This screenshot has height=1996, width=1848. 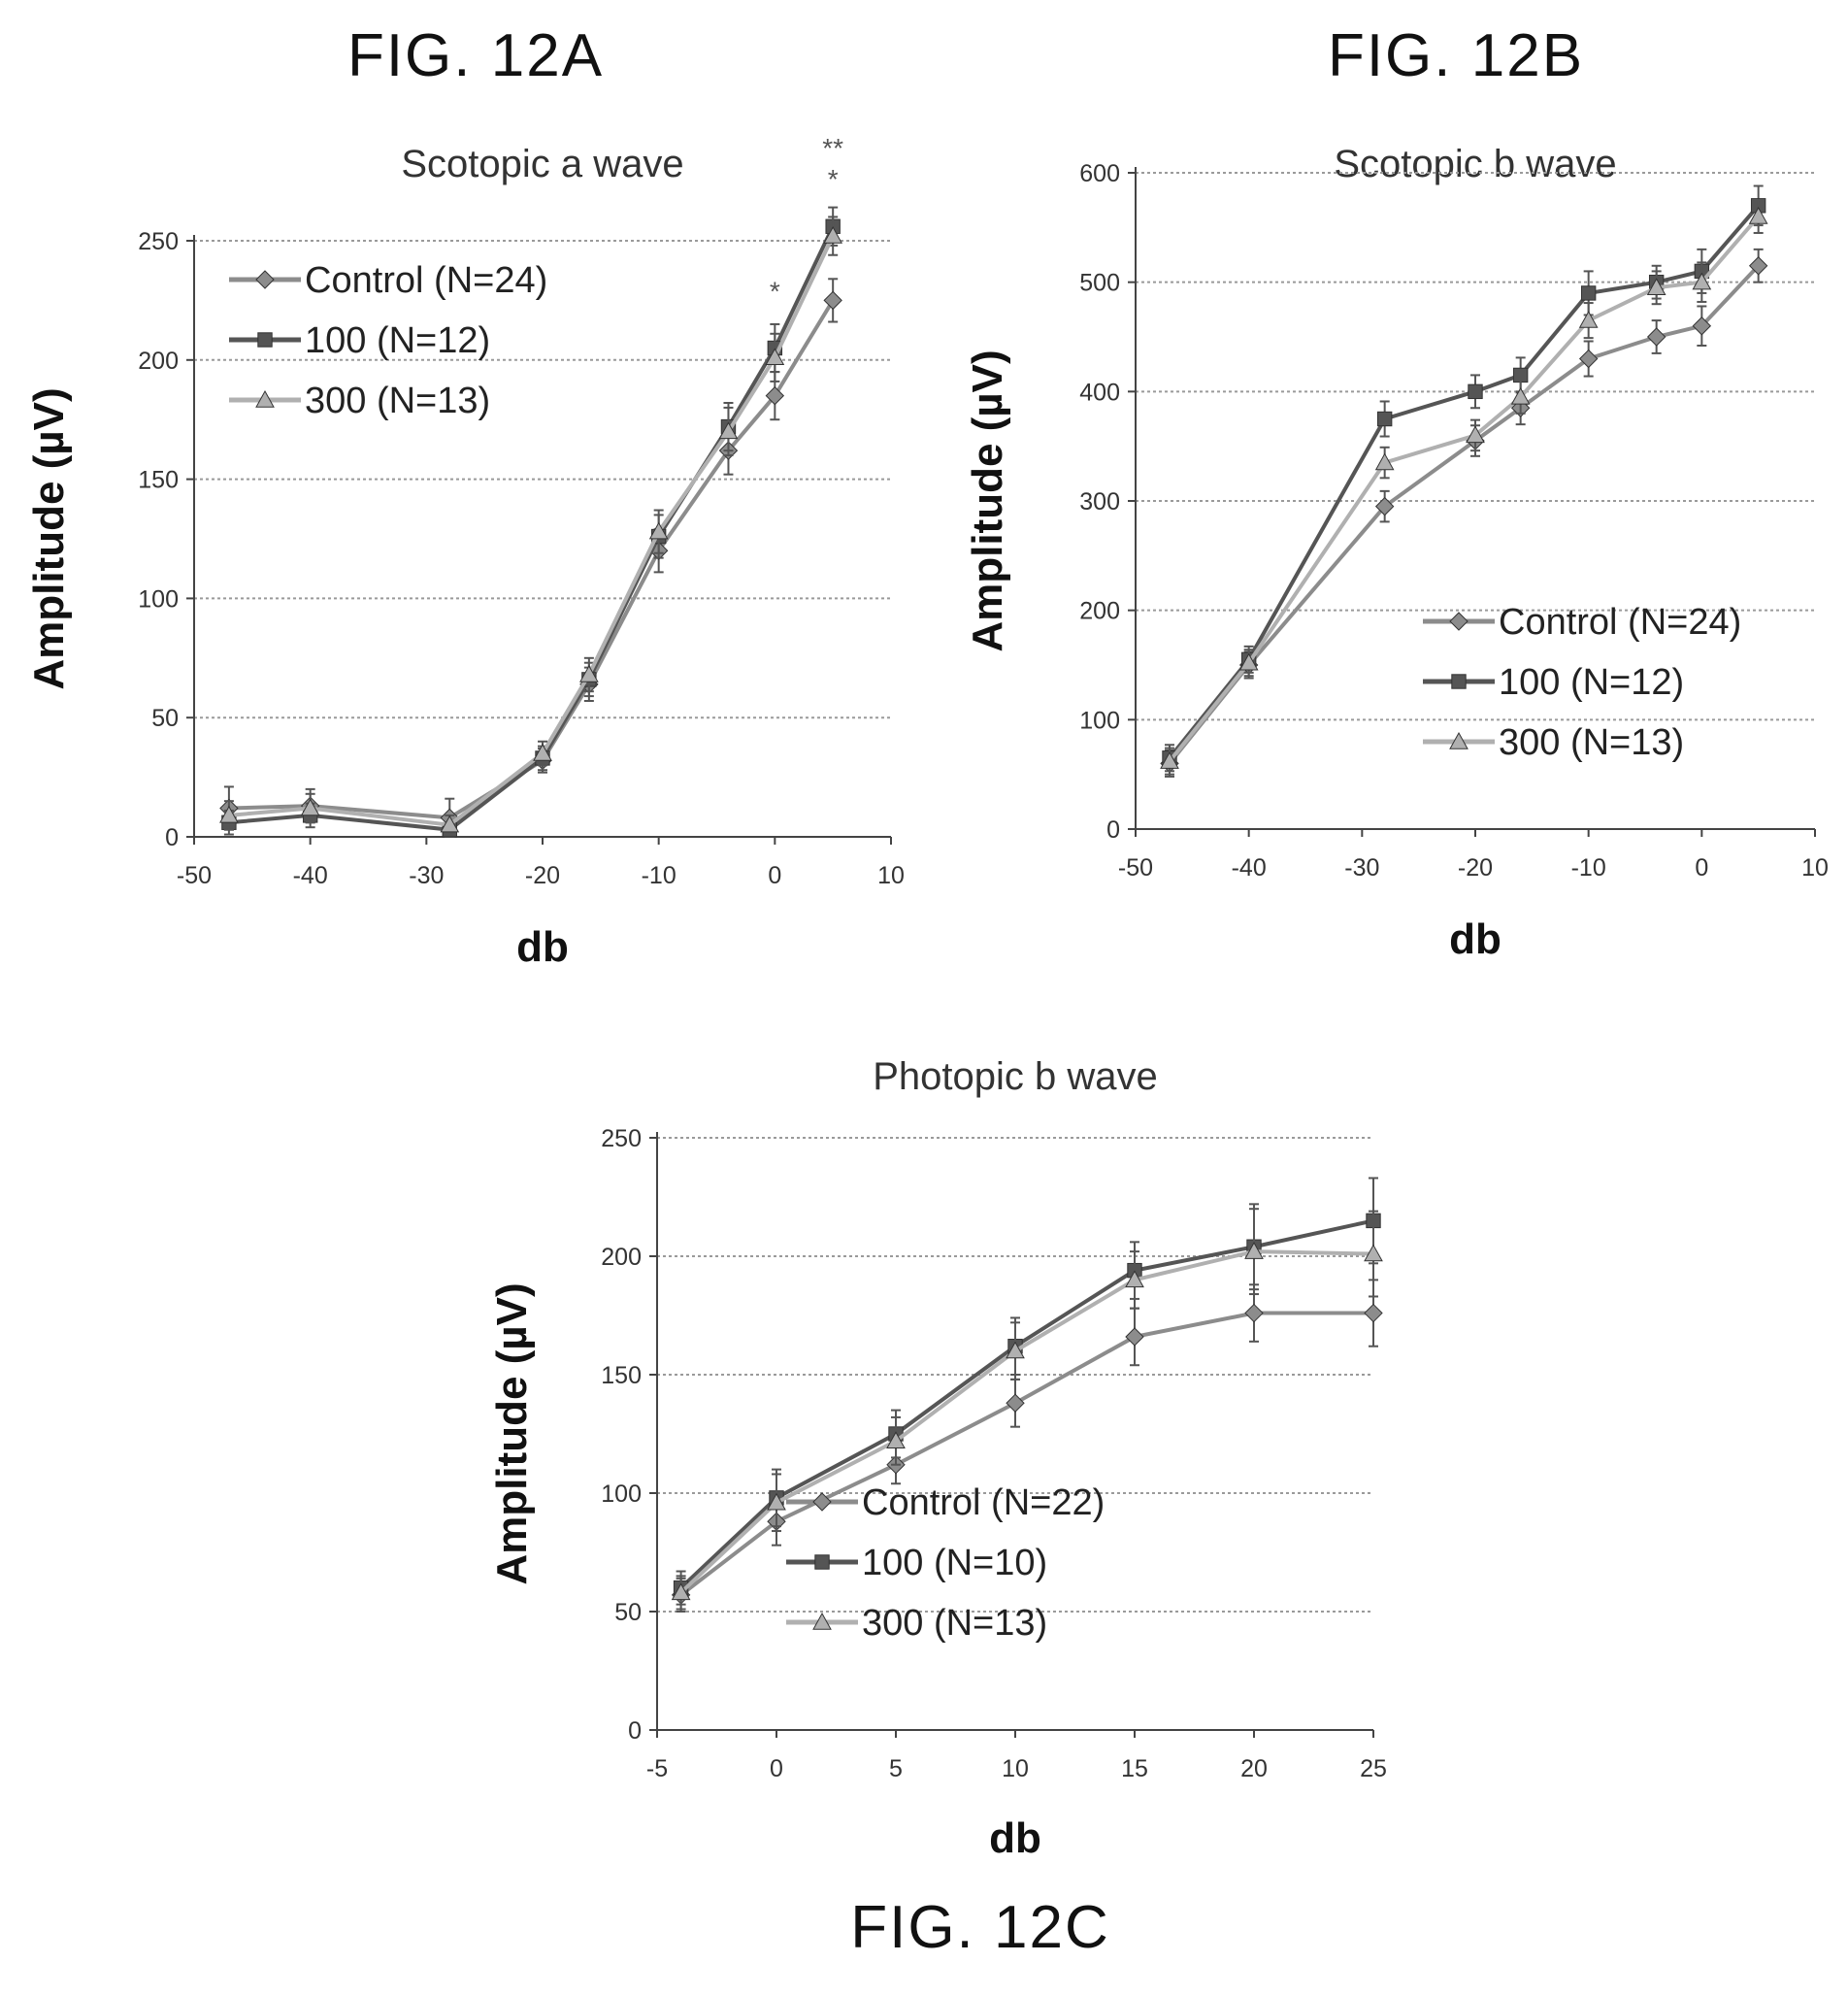 What do you see at coordinates (530, 558) in the screenshot?
I see `series-control` at bounding box center [530, 558].